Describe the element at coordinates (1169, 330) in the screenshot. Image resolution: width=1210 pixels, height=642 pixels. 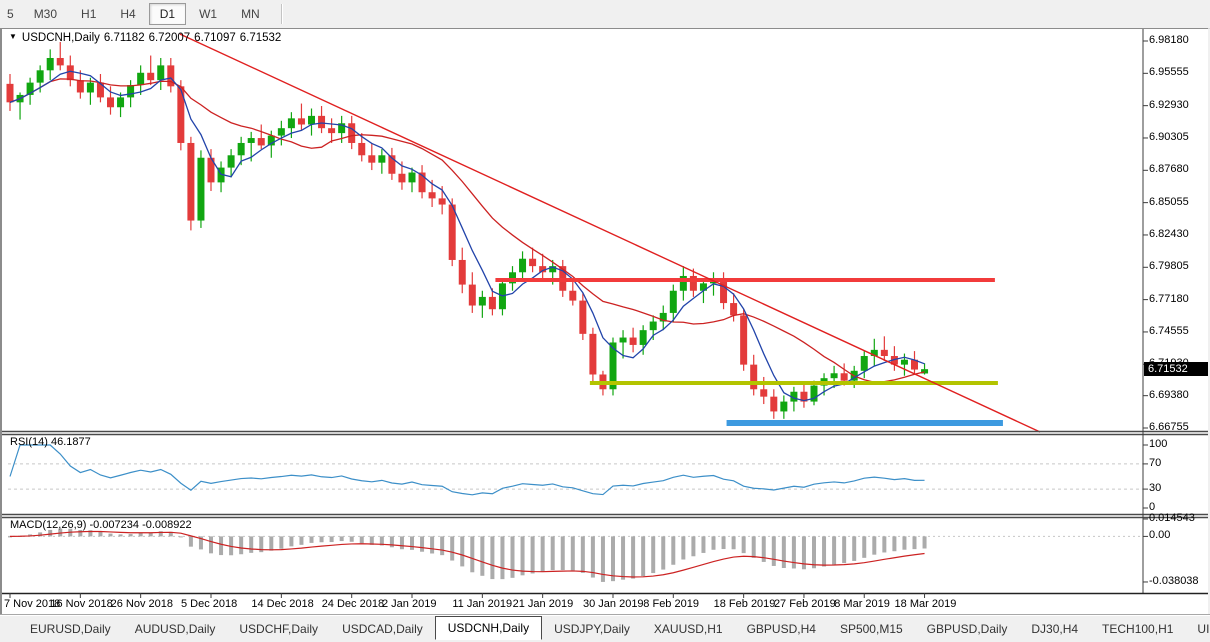
I see `price-axis-label: 6.74555` at that location.